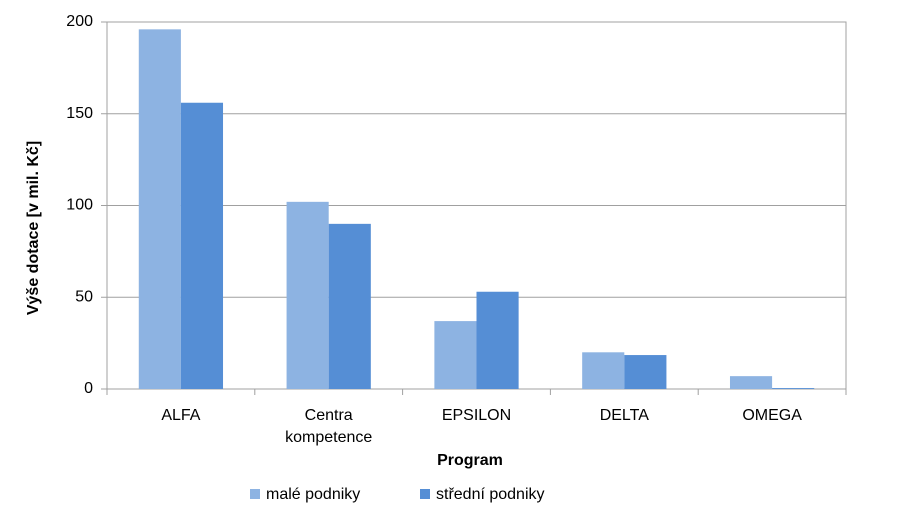 This screenshot has width=900, height=525. I want to click on legend-label: malé podniky, so click(313, 494).